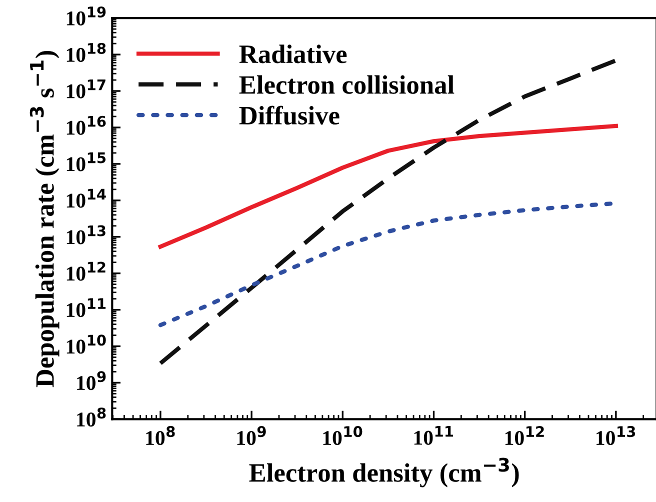 Image resolution: width=656 pixels, height=502 pixels. I want to click on y-tick-label: 10$^{13}$, so click(86, 234).